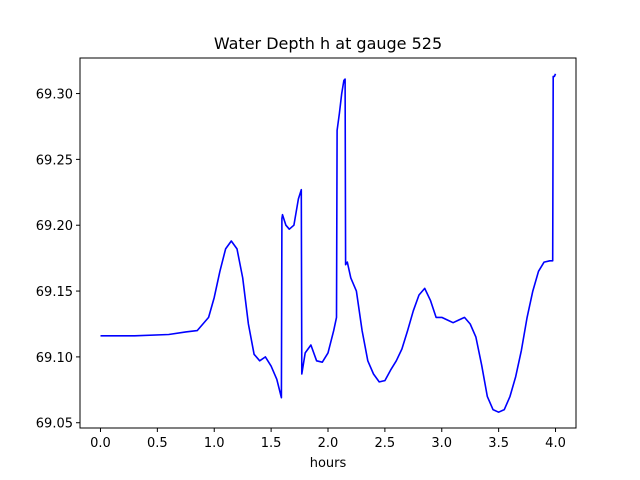 This screenshot has width=640, height=480. Describe the element at coordinates (54, 160) in the screenshot. I see `y-tick-label: 69.25` at that location.